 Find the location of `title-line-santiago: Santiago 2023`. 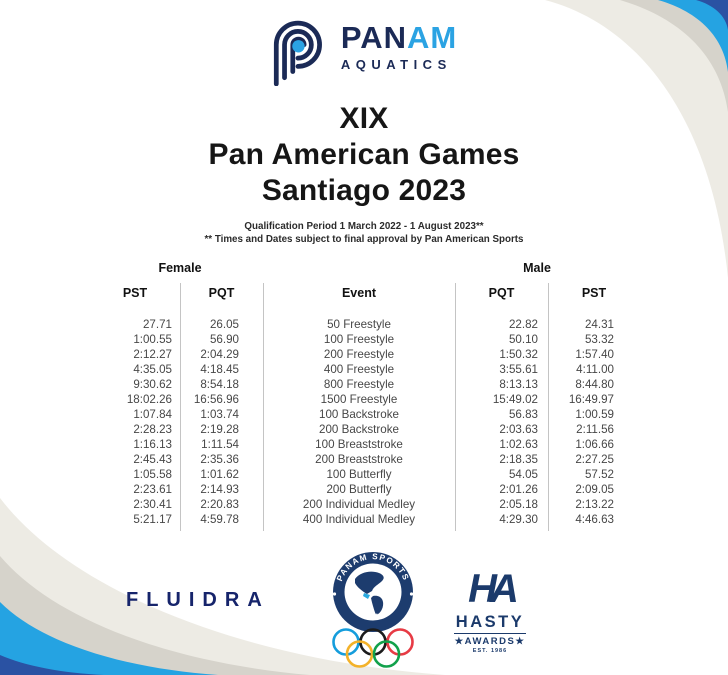

title-line-santiago: Santiago 2023 is located at coordinates (364, 190).